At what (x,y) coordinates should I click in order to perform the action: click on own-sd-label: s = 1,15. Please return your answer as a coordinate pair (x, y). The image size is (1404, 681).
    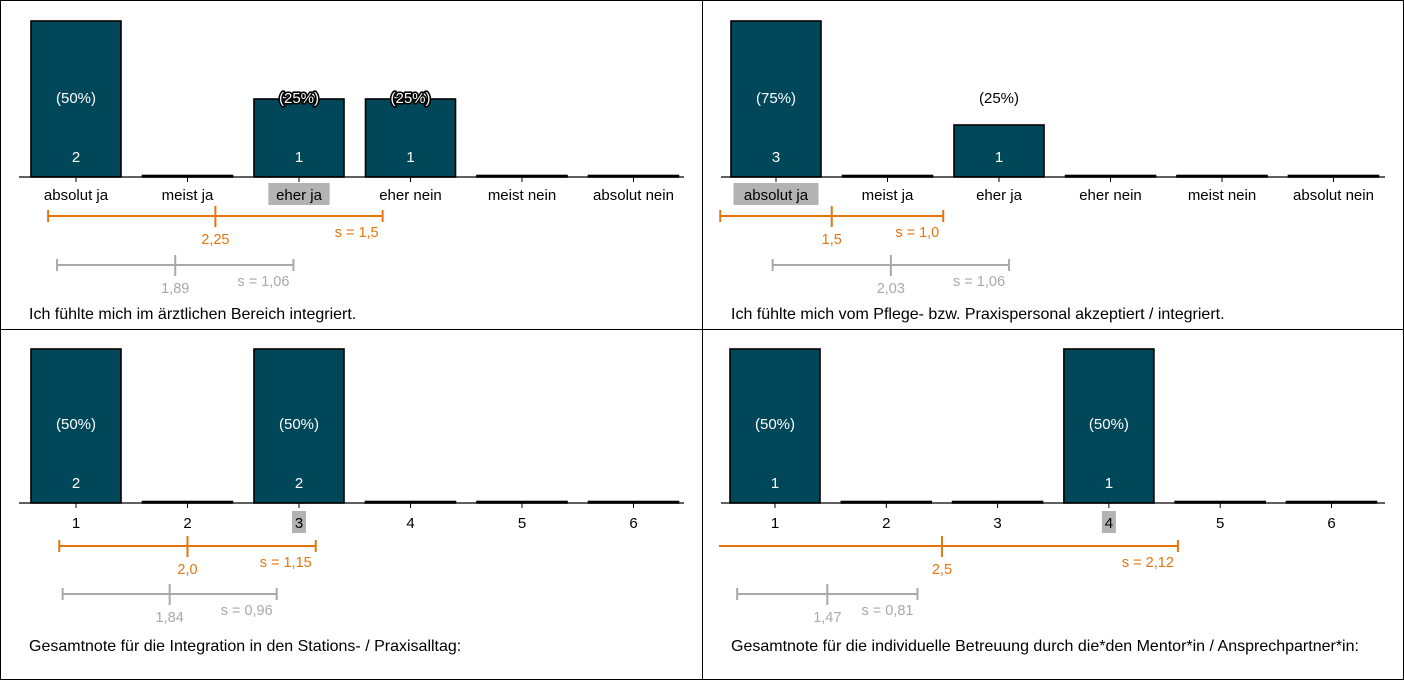
    Looking at the image, I should click on (286, 563).